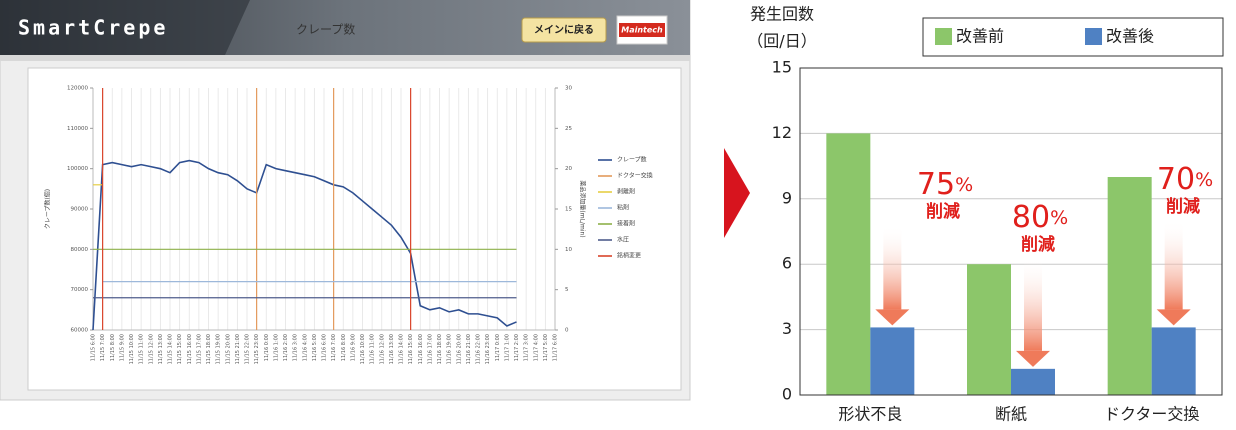 This screenshot has width=1236, height=430. Describe the element at coordinates (1185, 179) in the screenshot. I see `reduction-label: 70%` at that location.